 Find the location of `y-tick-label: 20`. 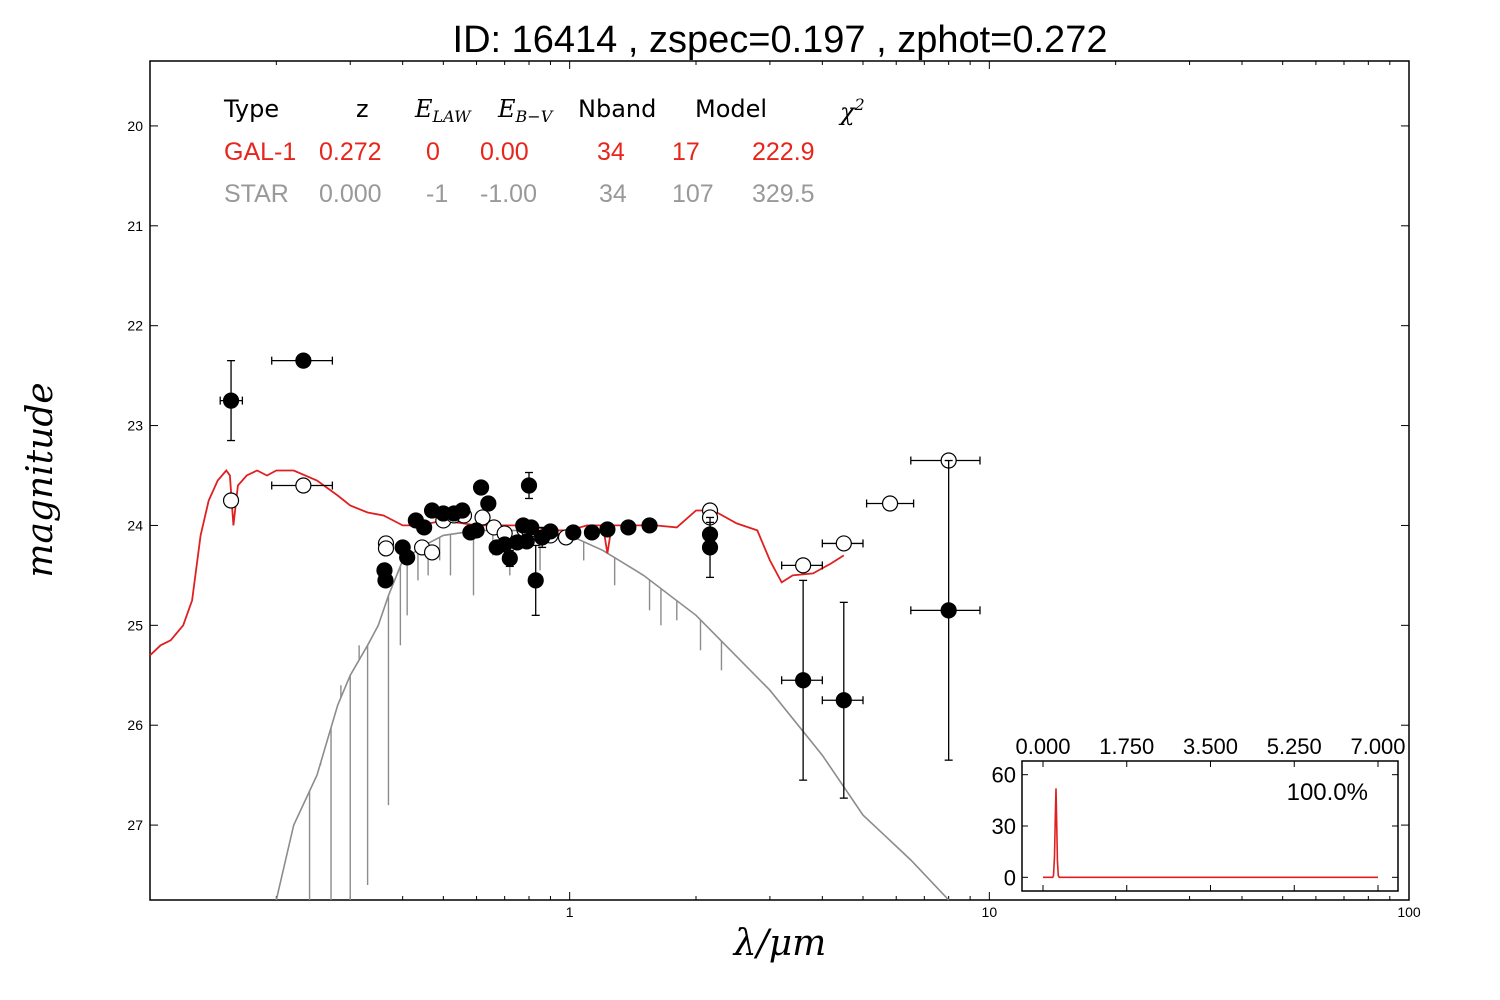

y-tick-label: 20 is located at coordinates (135, 126).